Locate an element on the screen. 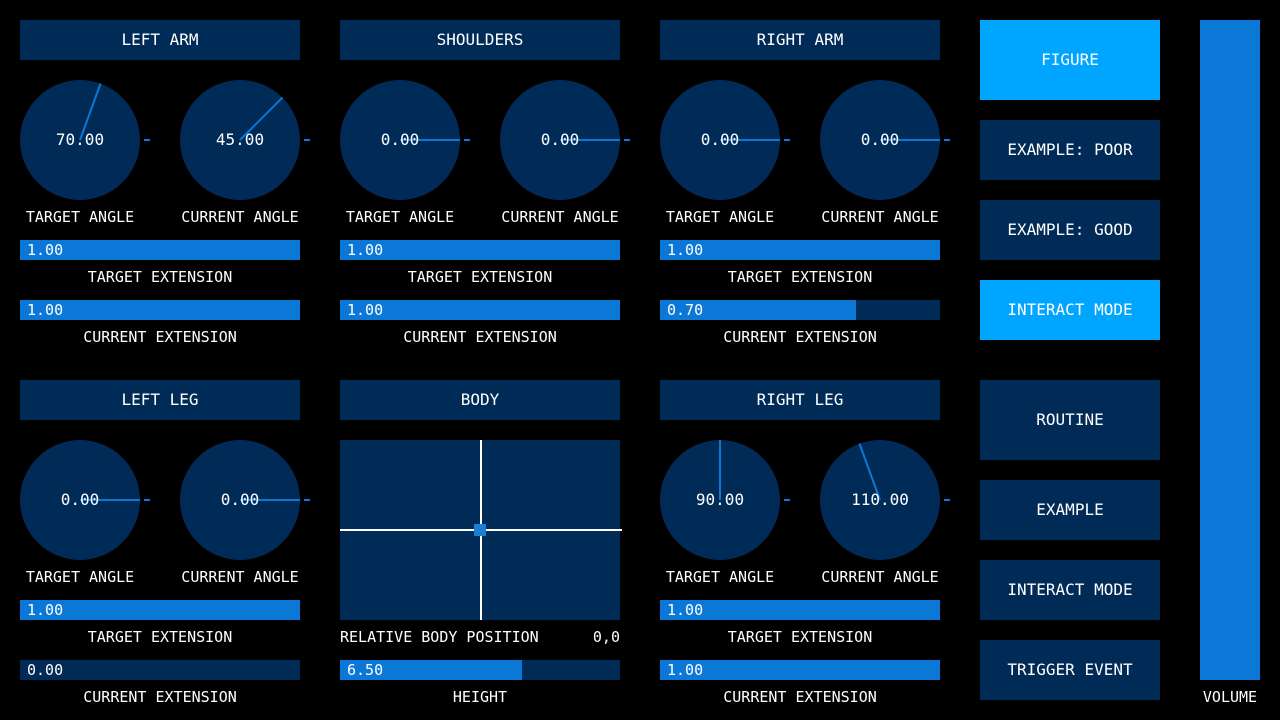  shoulders-current-extension-slider: 1.00 is located at coordinates (480, 310).